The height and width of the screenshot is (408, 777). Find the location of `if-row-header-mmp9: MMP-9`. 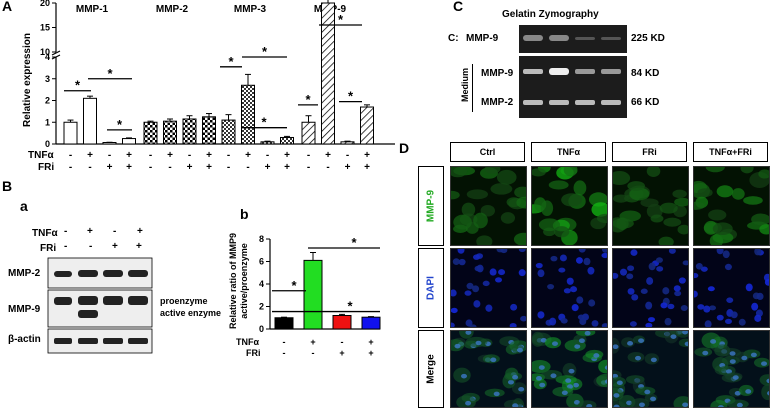

if-row-header-mmp9: MMP-9 is located at coordinates (431, 206).